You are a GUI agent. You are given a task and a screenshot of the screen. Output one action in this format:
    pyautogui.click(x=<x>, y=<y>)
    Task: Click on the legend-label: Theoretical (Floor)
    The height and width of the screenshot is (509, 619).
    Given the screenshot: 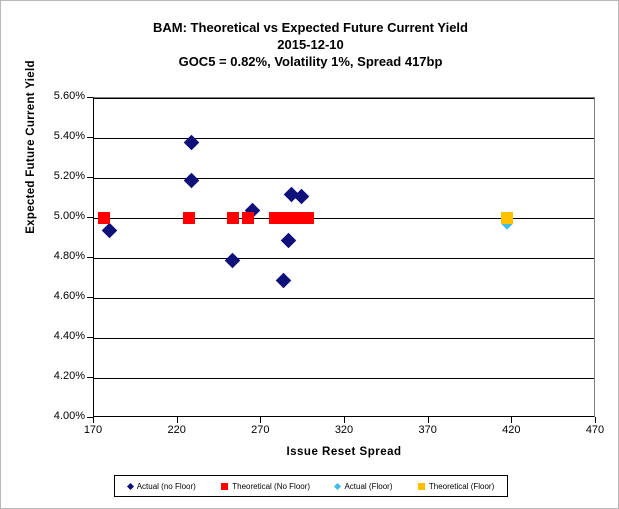 What is the action you would take?
    pyautogui.click(x=461, y=486)
    